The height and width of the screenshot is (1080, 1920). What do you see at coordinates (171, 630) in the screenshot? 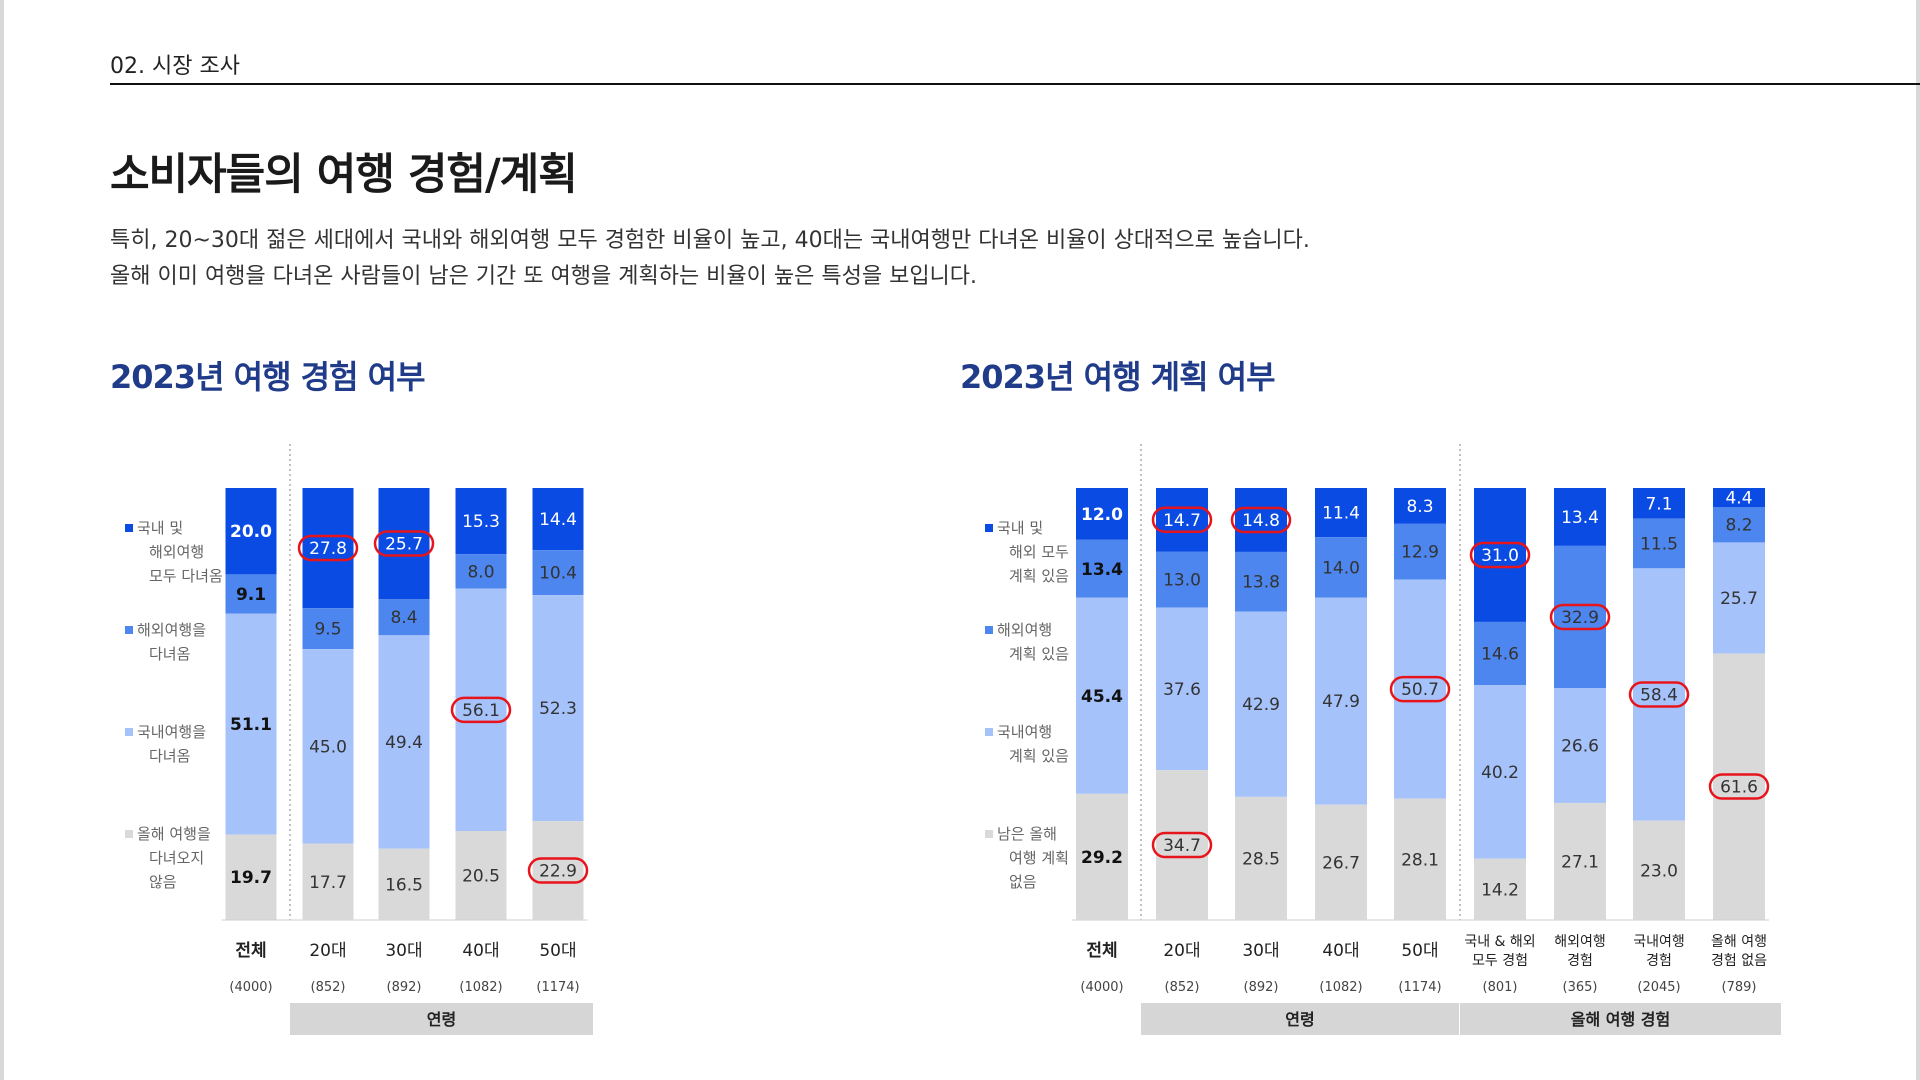
I see `legend-label: 해외여행을` at bounding box center [171, 630].